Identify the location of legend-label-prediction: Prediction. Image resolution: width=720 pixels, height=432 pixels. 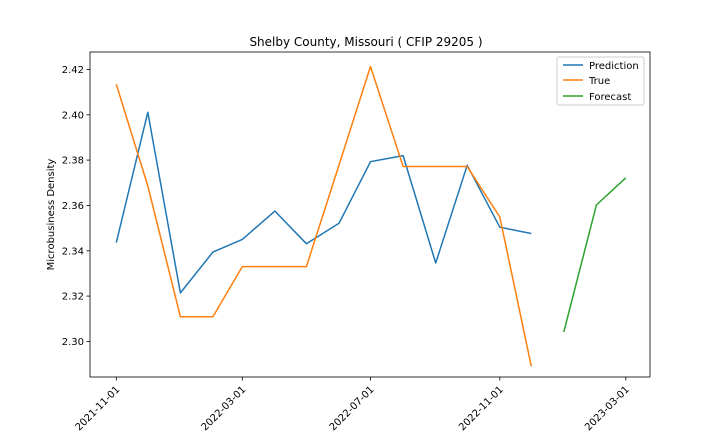
(614, 66).